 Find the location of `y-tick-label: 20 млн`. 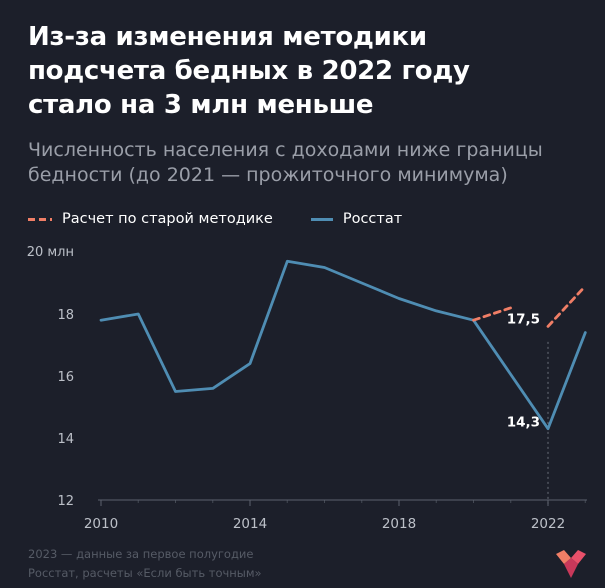

y-tick-label: 20 млн is located at coordinates (50, 252).